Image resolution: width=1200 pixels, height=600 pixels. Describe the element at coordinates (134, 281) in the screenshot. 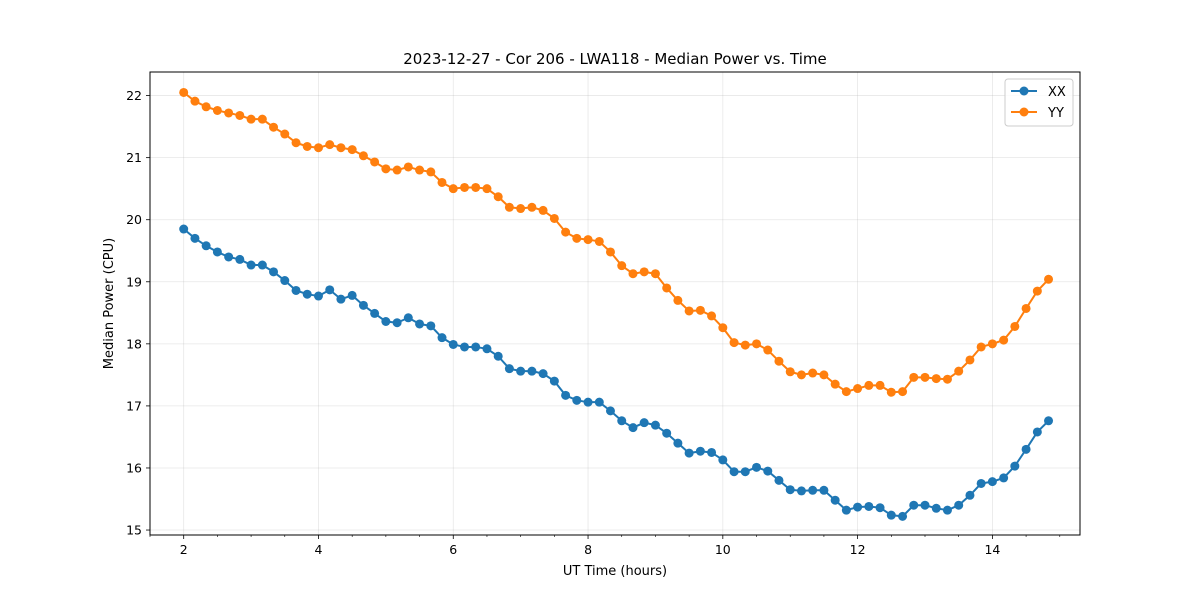

I see `y-tick-label: 19` at that location.